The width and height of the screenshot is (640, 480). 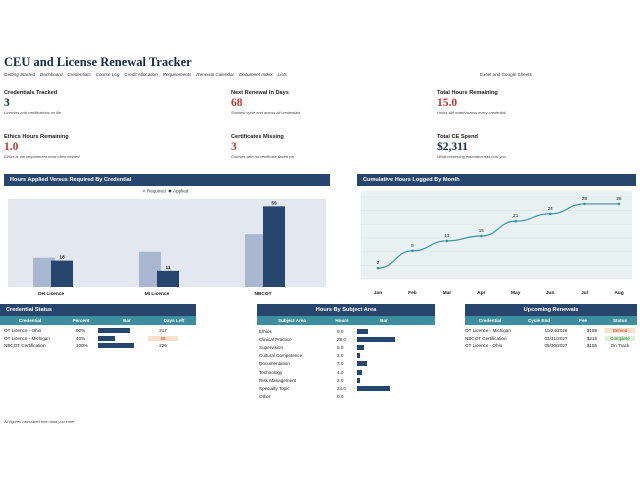 I want to click on cycle-end: 03/31/2027, so click(x=556, y=338).